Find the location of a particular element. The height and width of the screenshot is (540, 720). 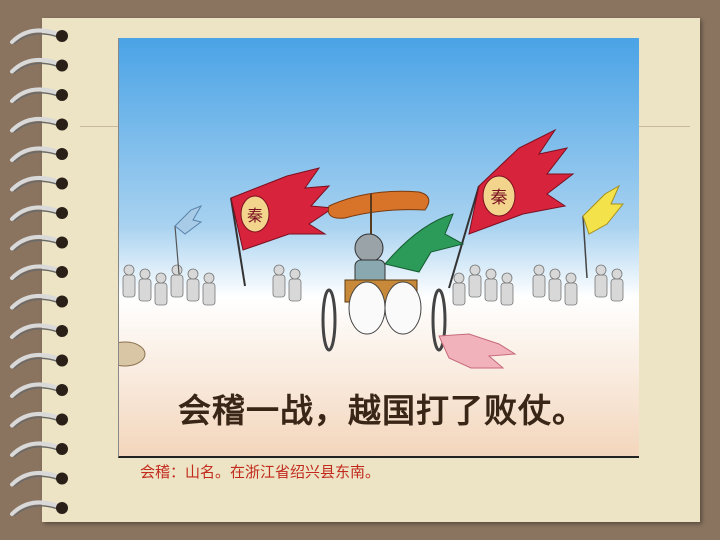

left-rule-line is located at coordinates (99, 126).